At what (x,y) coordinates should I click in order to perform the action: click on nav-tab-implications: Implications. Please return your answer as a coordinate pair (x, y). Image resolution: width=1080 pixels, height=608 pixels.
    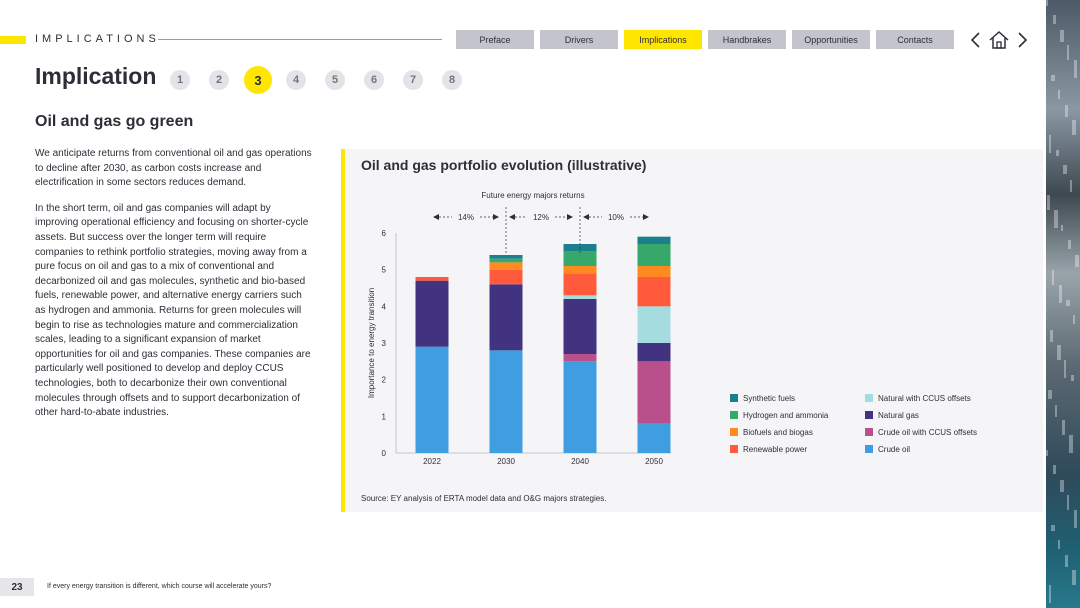
    Looking at the image, I should click on (663, 39).